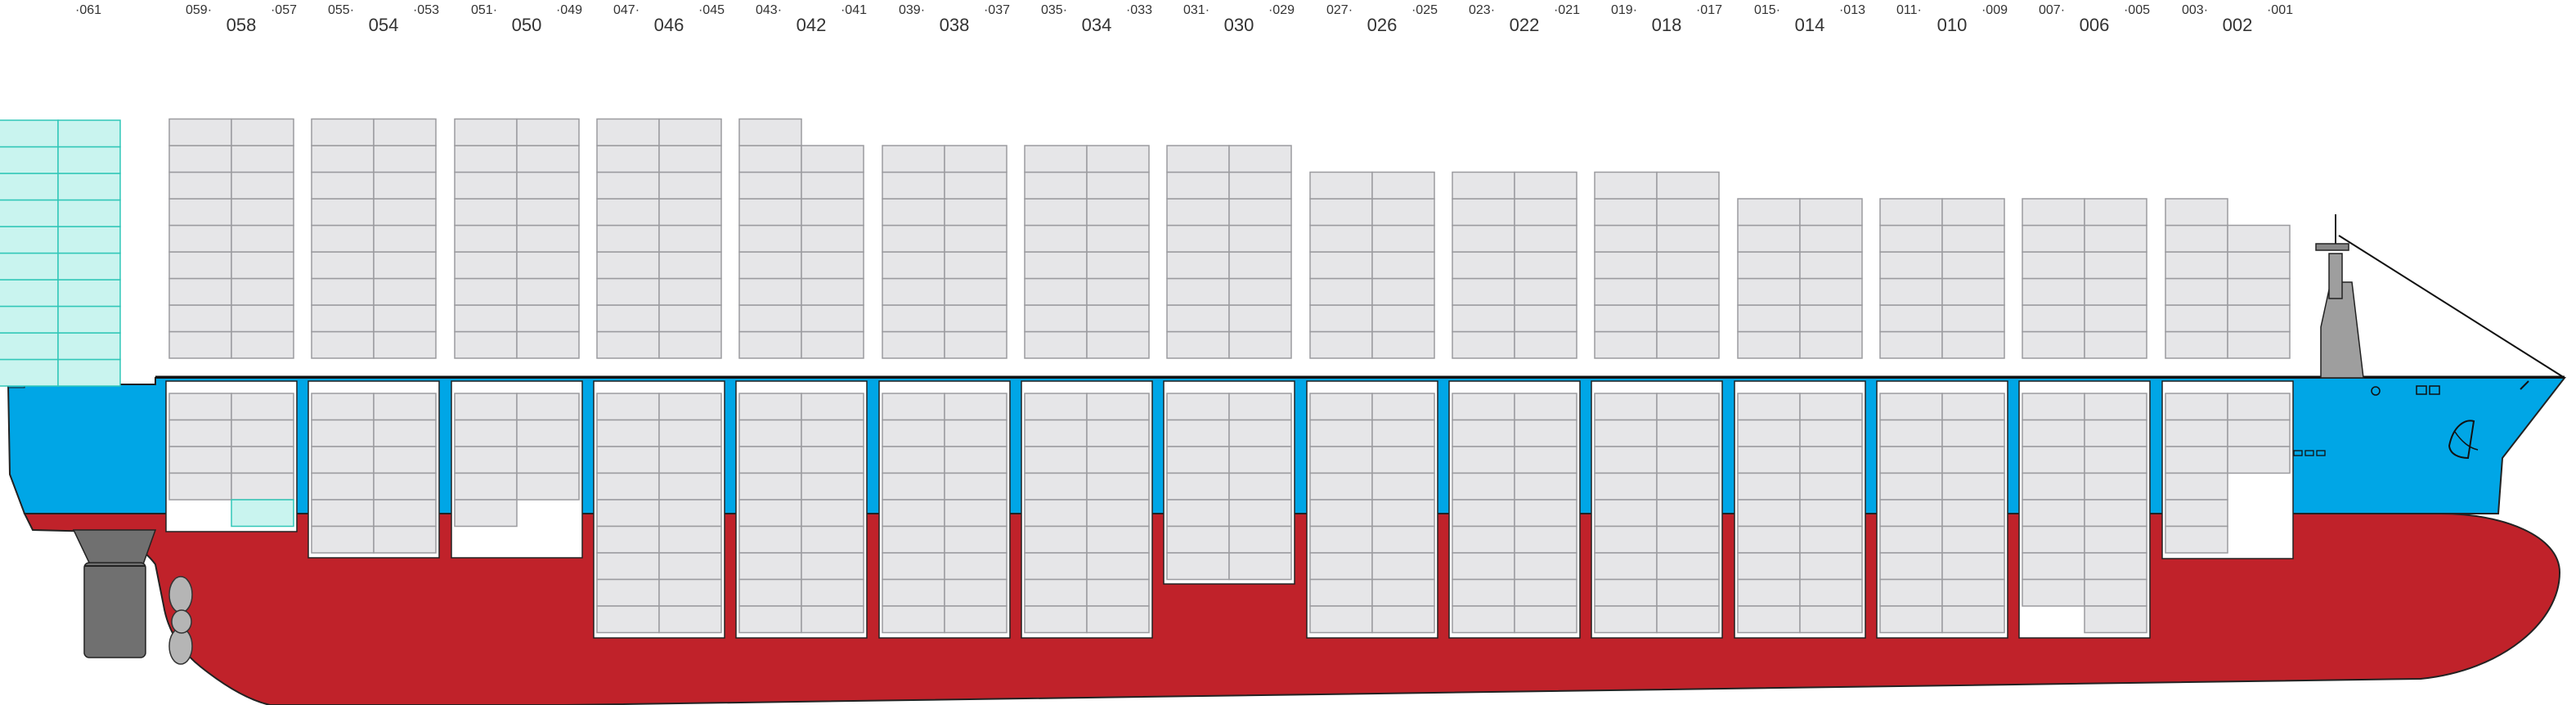 This screenshot has width=2576, height=705. I want to click on hull-vent, so click(2298, 453).